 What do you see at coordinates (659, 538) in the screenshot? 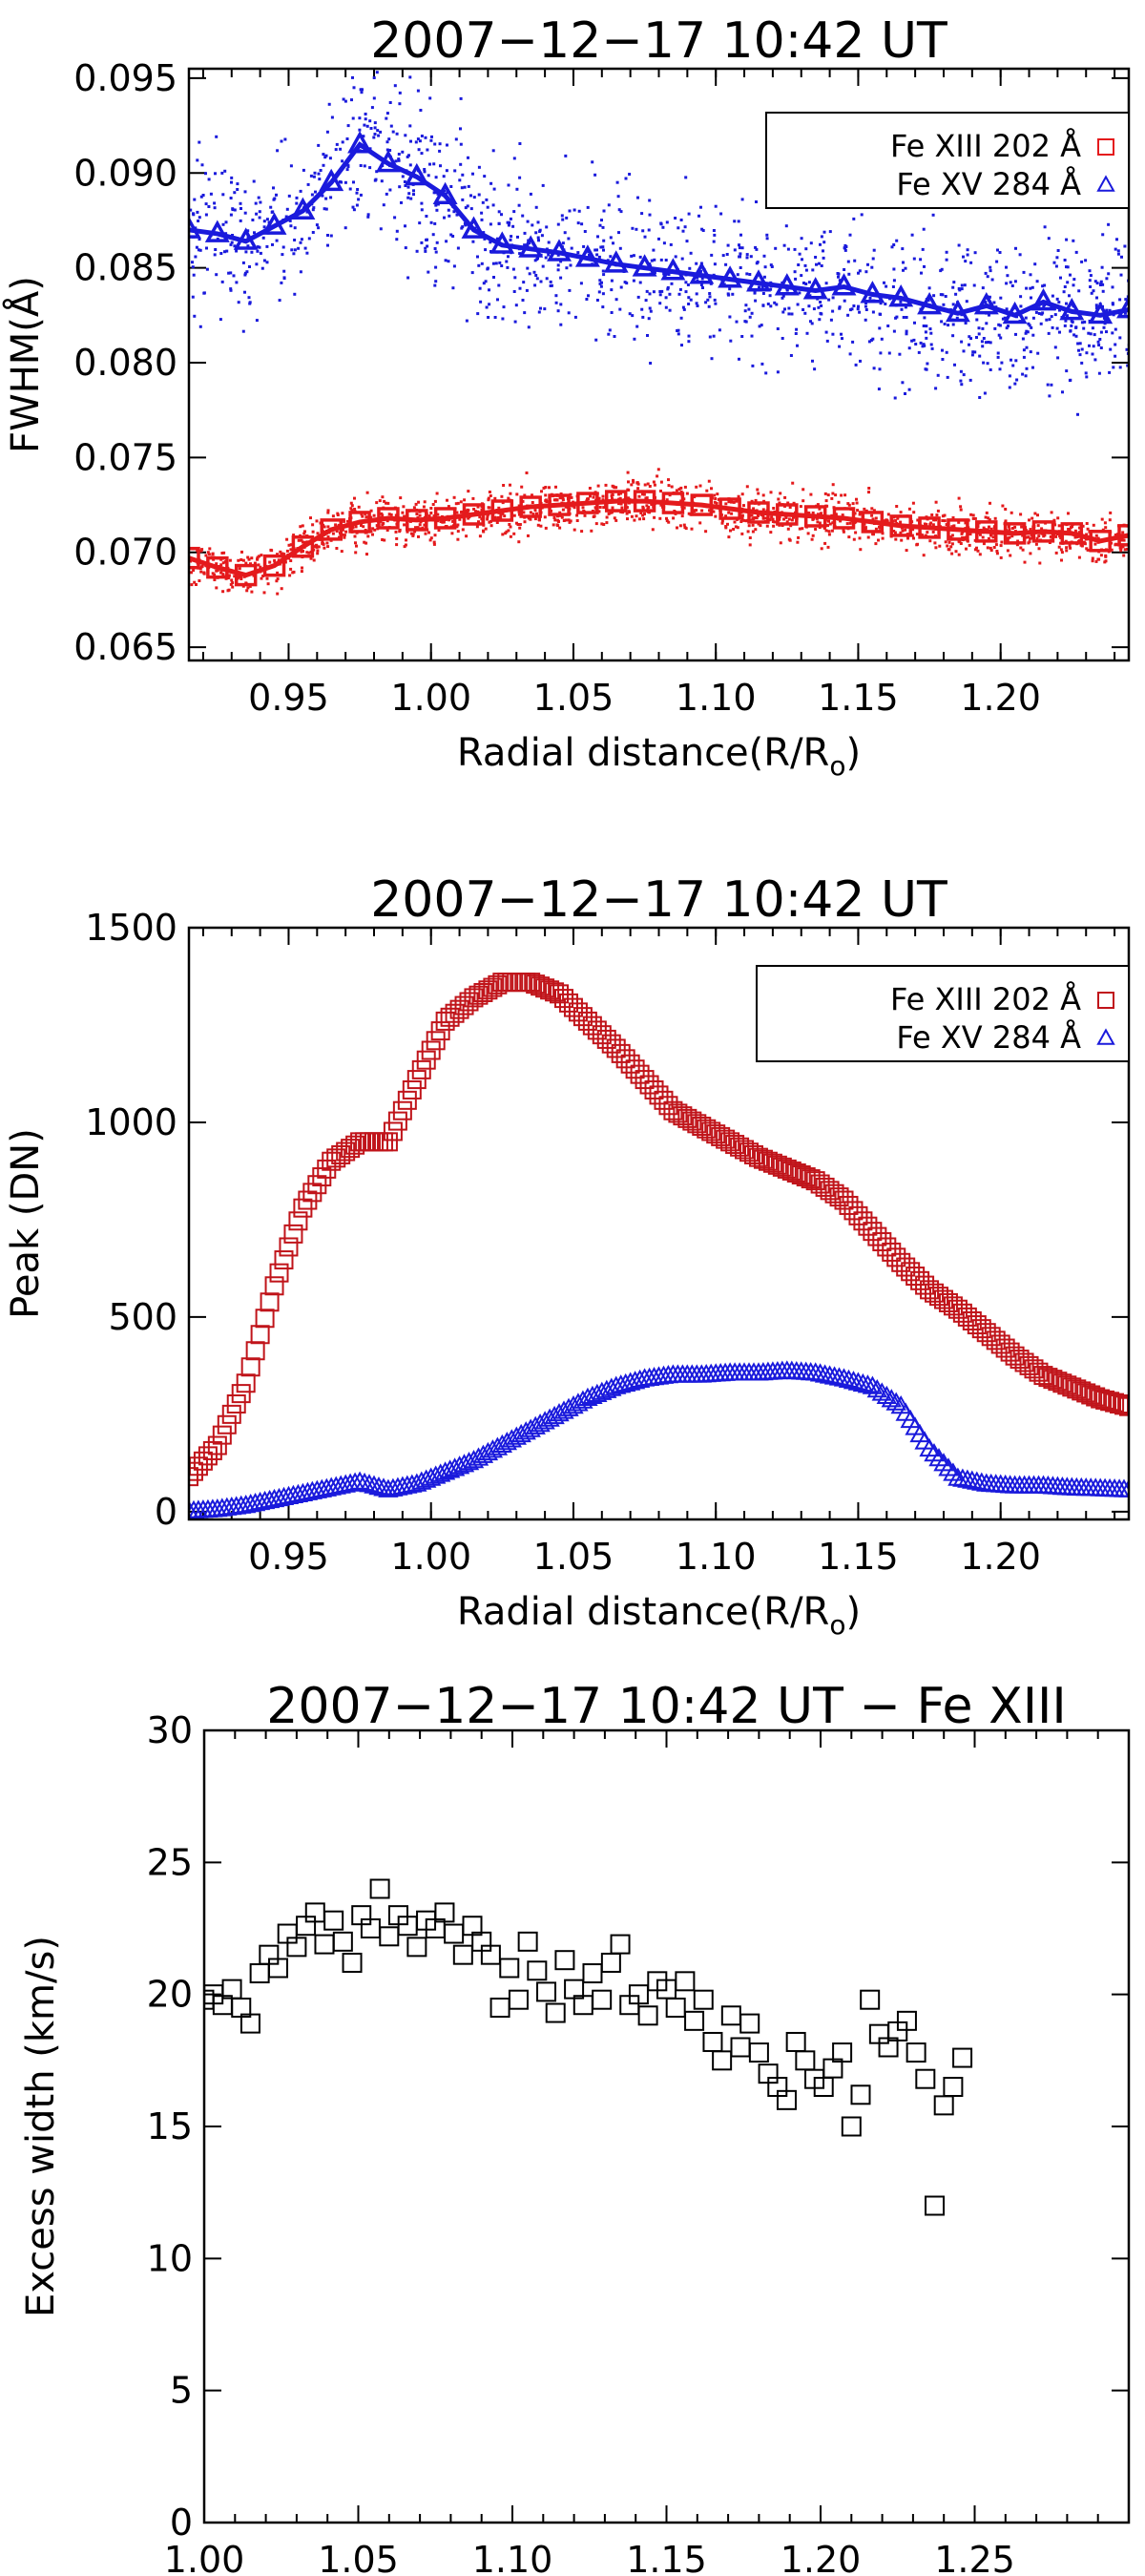
I see `series-line` at bounding box center [659, 538].